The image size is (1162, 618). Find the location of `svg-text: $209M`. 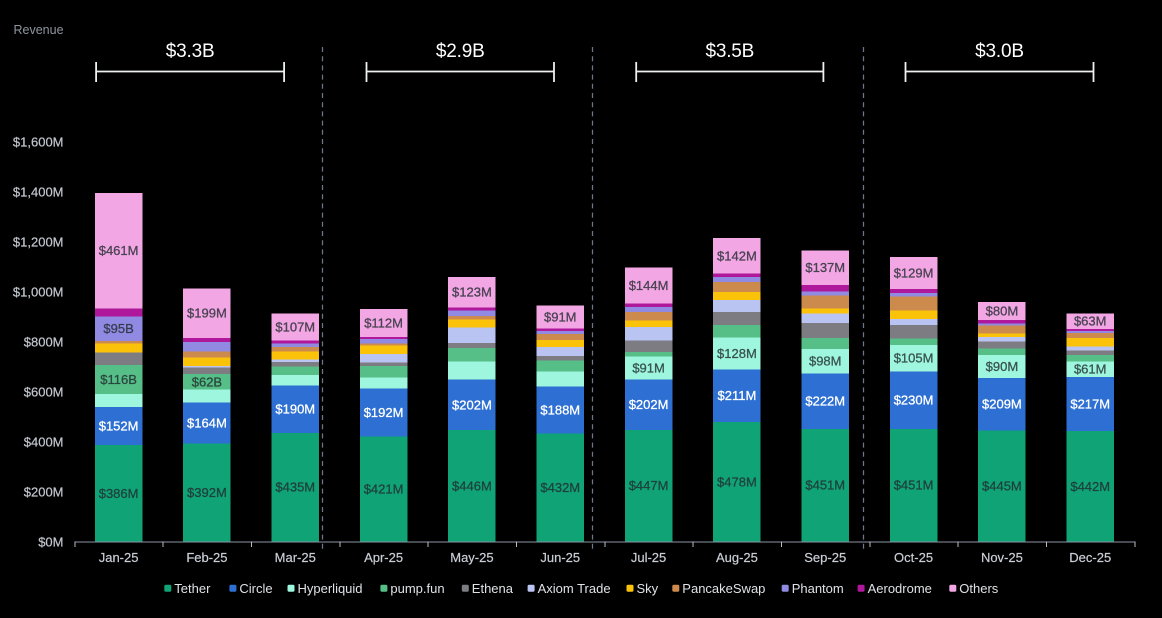

svg-text: $209M is located at coordinates (1002, 404).